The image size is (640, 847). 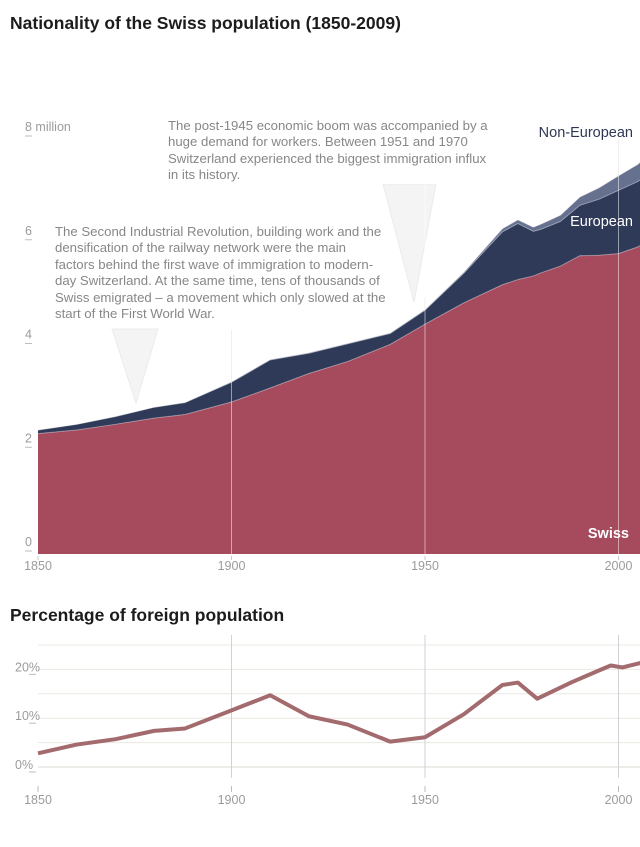 I want to click on series-label-non-european: Non-European, so click(x=585, y=133).